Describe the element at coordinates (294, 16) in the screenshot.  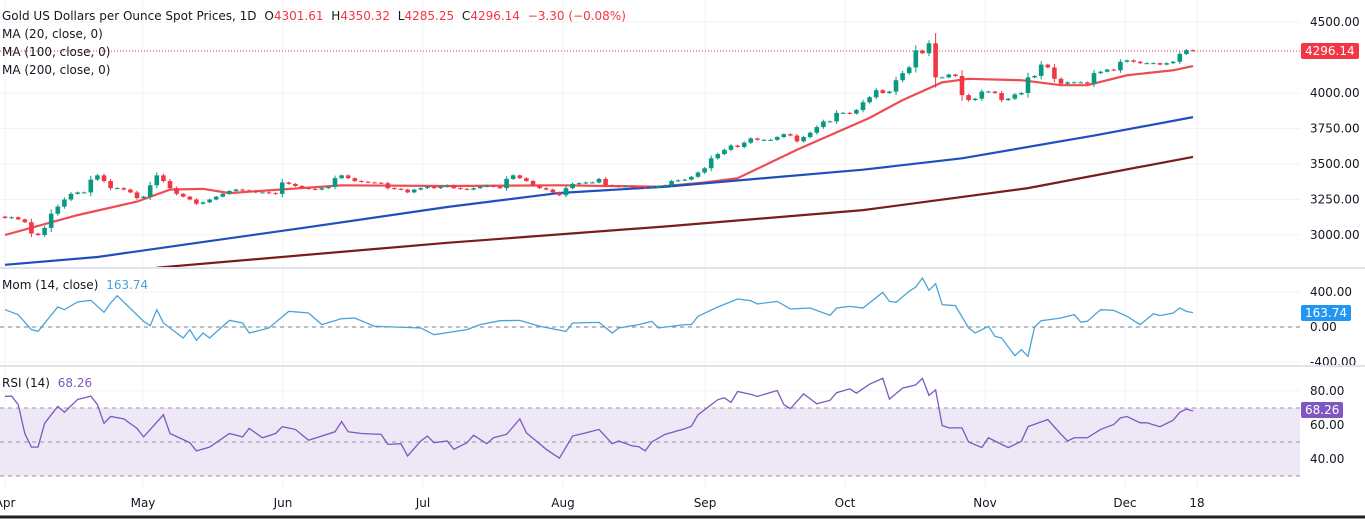
I see `ohlc-open: O4301.61` at that location.